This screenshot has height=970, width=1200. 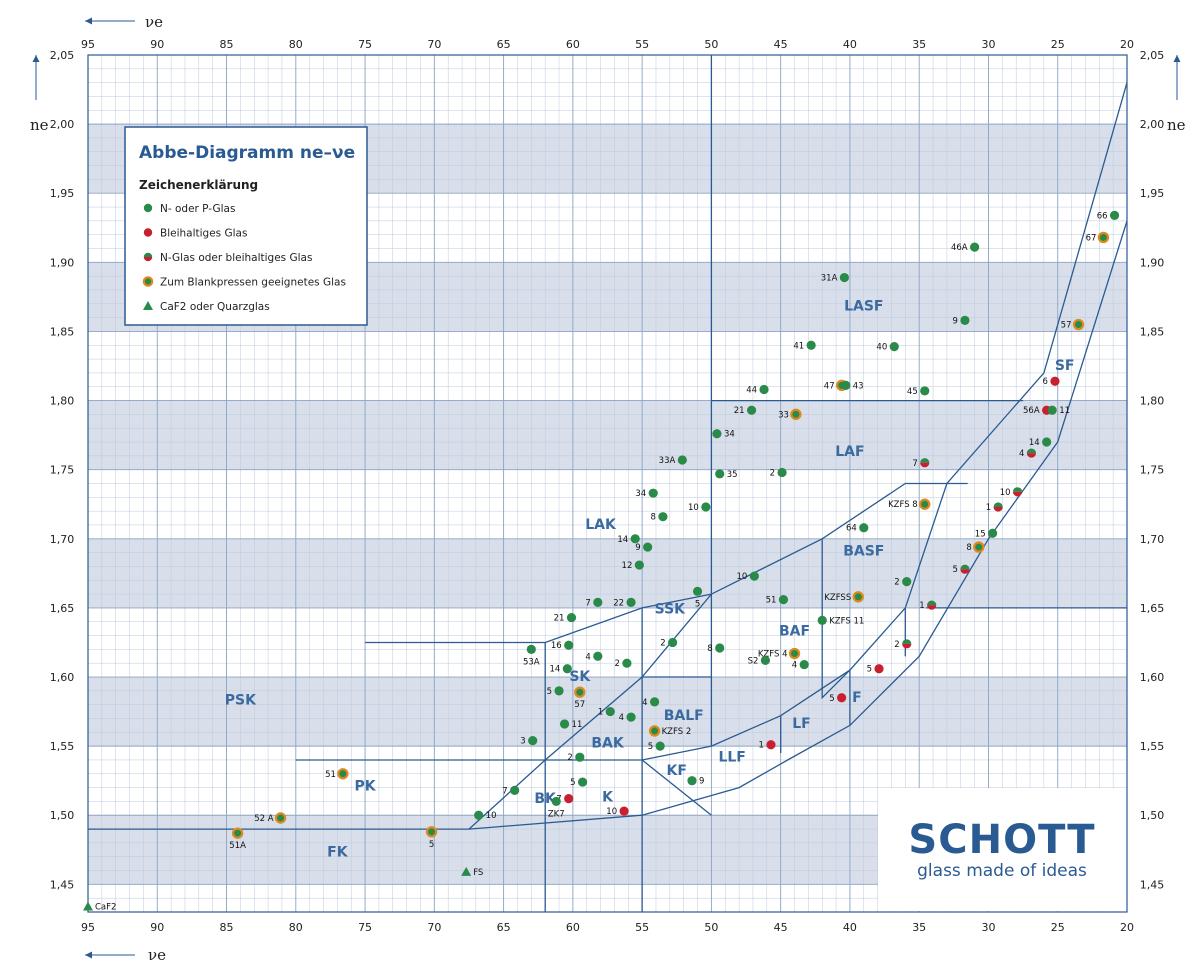 What do you see at coordinates (247, 153) in the screenshot?
I see `legend-title: Abbe-Diagramm ne–νe` at bounding box center [247, 153].